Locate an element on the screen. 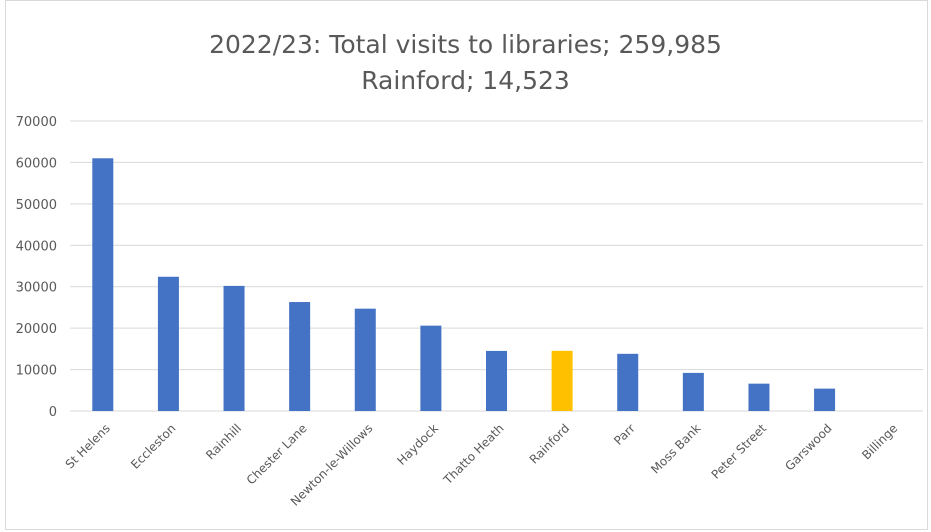 Image resolution: width=931 pixels, height=532 pixels. bar-moss-bank is located at coordinates (693, 391).